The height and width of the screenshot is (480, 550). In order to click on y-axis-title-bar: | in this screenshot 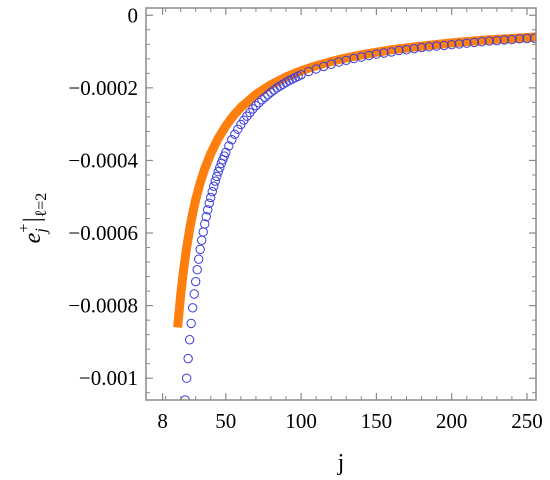, I will do `click(33, 219)`.